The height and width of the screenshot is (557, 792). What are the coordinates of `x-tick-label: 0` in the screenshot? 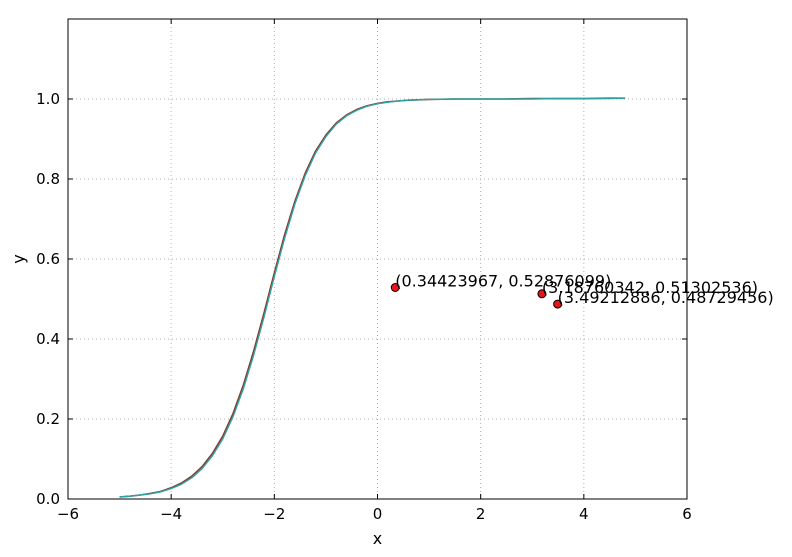 It's located at (378, 514).